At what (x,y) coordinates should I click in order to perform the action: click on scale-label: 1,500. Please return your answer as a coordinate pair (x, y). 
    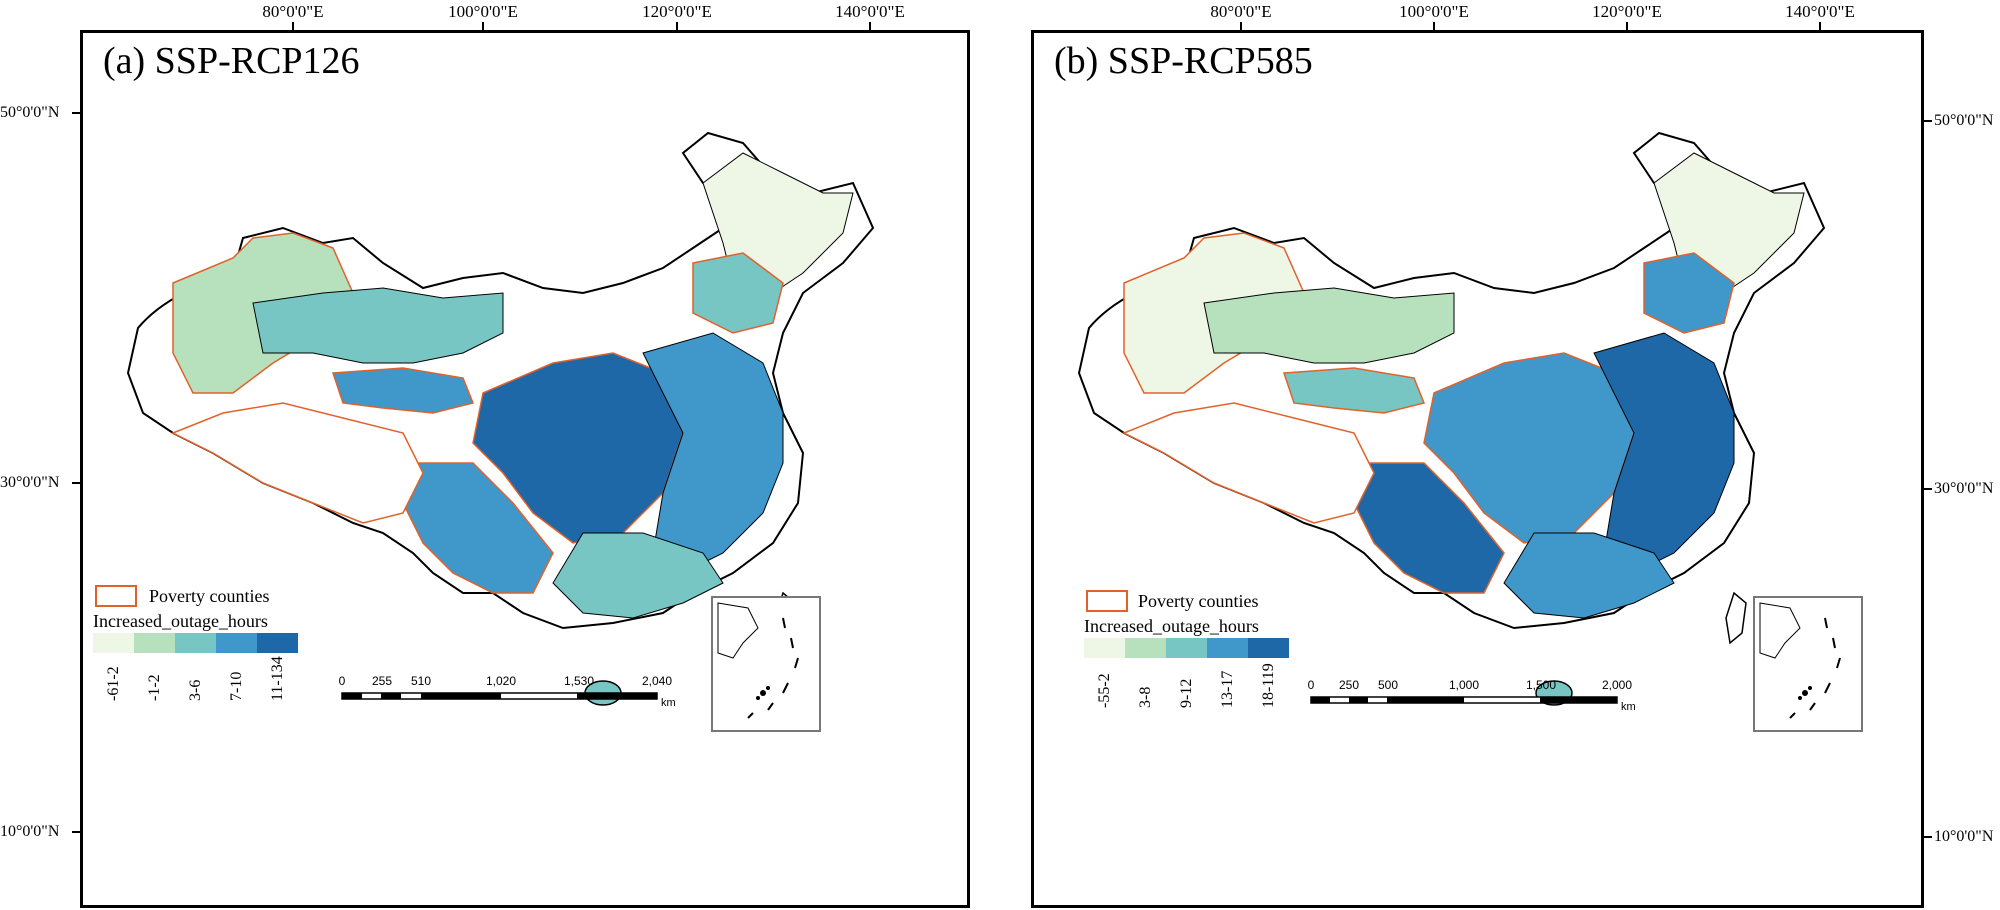
    Looking at the image, I should click on (1541, 685).